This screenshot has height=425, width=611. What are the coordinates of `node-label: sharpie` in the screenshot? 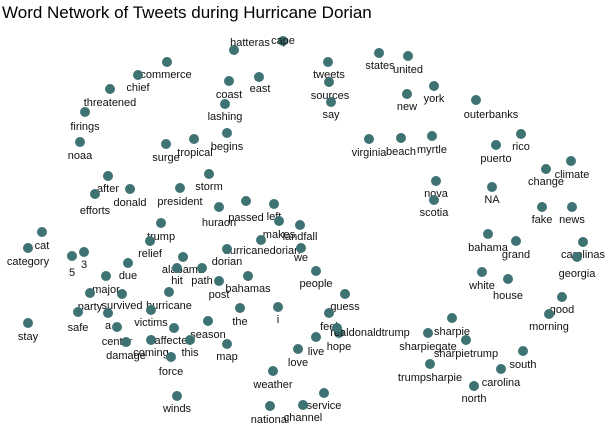 It's located at (452, 332).